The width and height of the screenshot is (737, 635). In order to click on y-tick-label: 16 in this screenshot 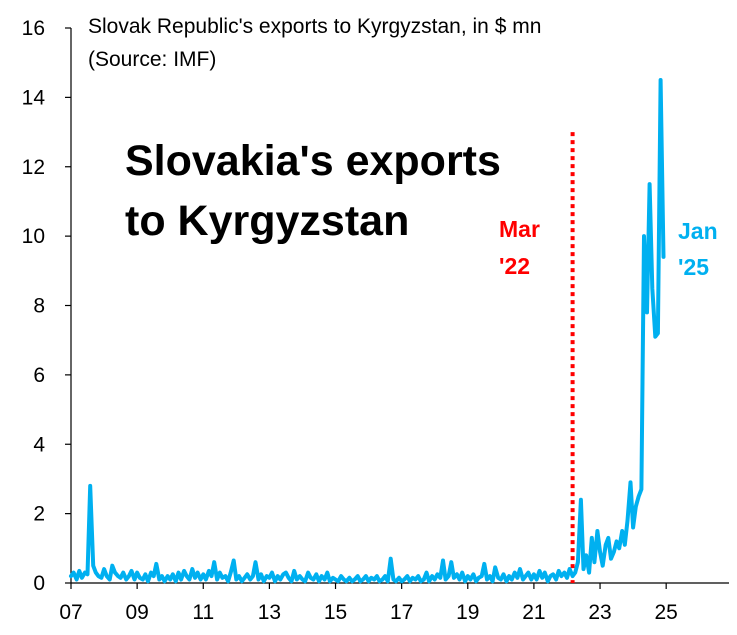, I will do `click(33, 28)`.